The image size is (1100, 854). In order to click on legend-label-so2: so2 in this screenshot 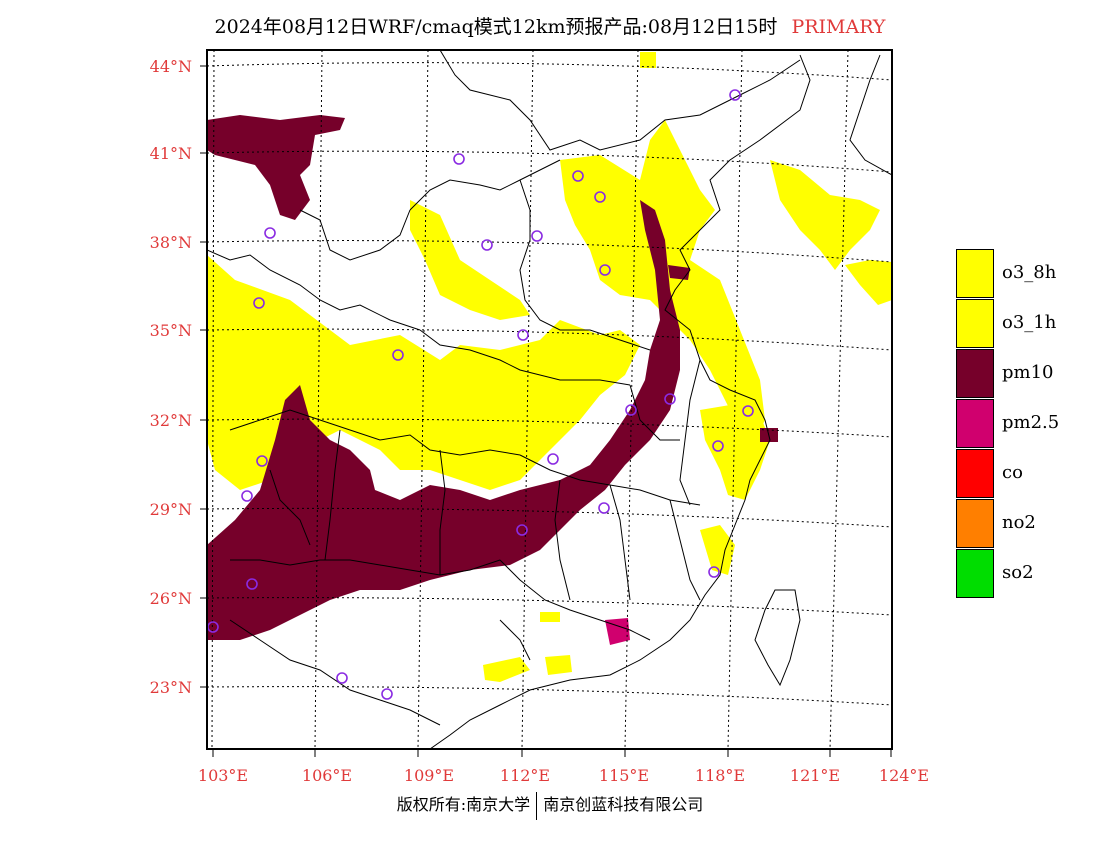, I will do `click(1018, 572)`.